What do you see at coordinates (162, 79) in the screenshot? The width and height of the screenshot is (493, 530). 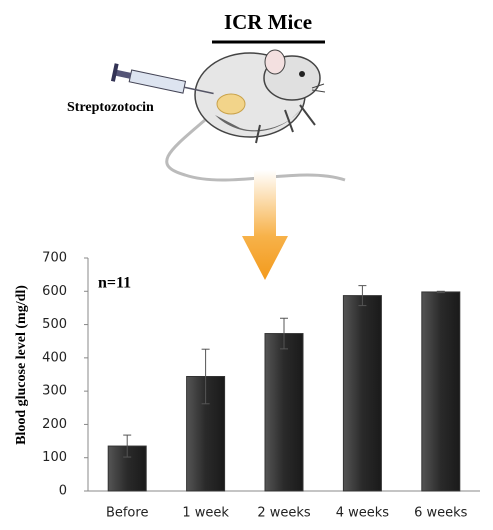 I see `syringe` at bounding box center [162, 79].